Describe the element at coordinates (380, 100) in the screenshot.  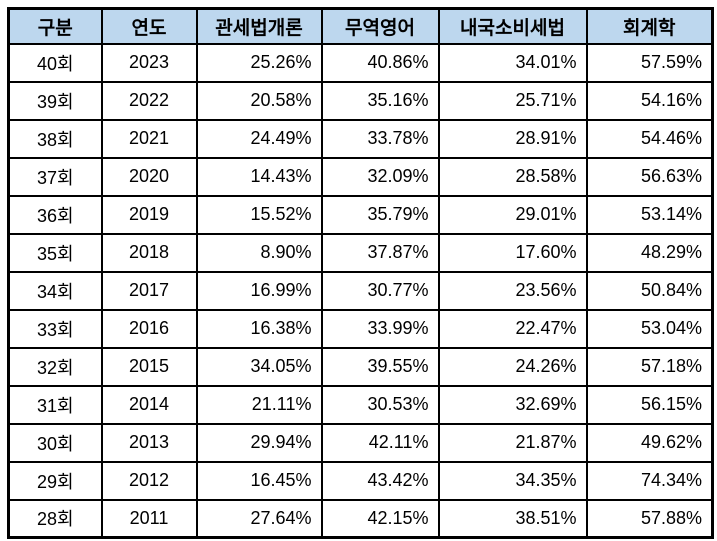
I see `cell-trade-english-rate: 35.16%` at that location.